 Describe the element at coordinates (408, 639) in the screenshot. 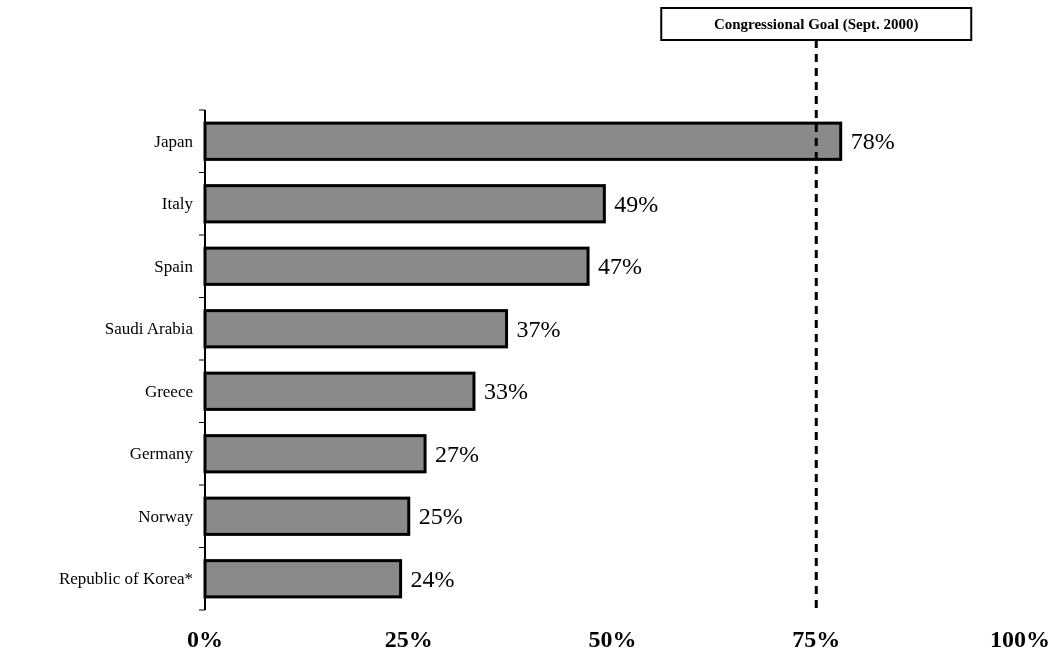

I see `x-tick-label: 25%` at that location.